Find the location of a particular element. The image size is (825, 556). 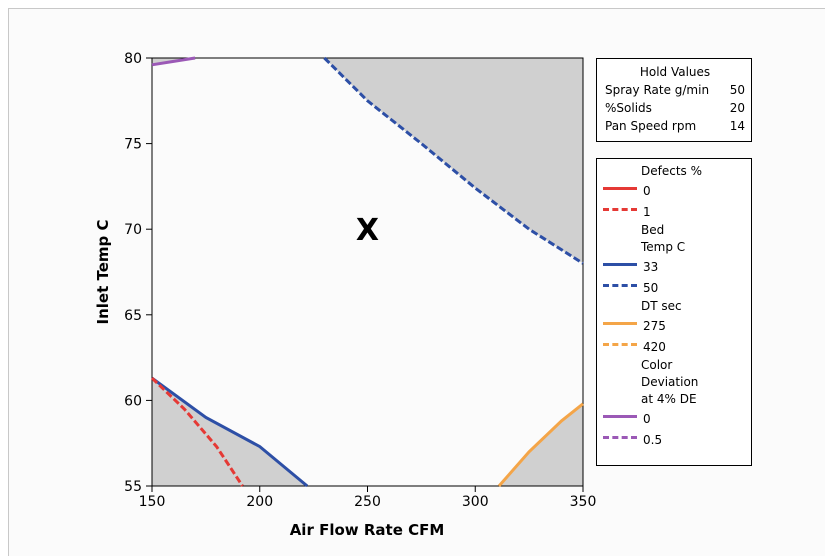

x-tick-label: 200 is located at coordinates (259, 502).